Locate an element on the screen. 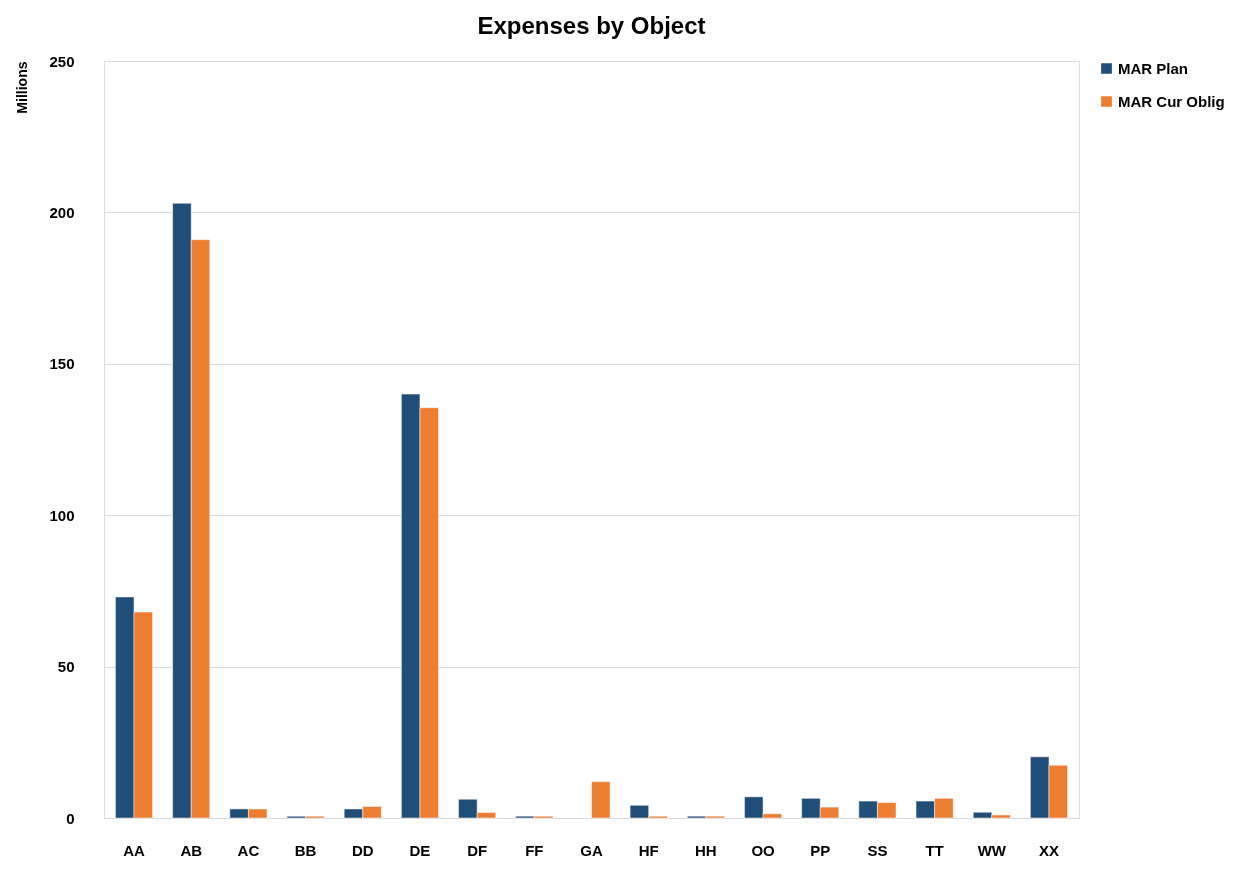 The height and width of the screenshot is (884, 1251). legend-label: MAR Cur Oblig is located at coordinates (1171, 101).